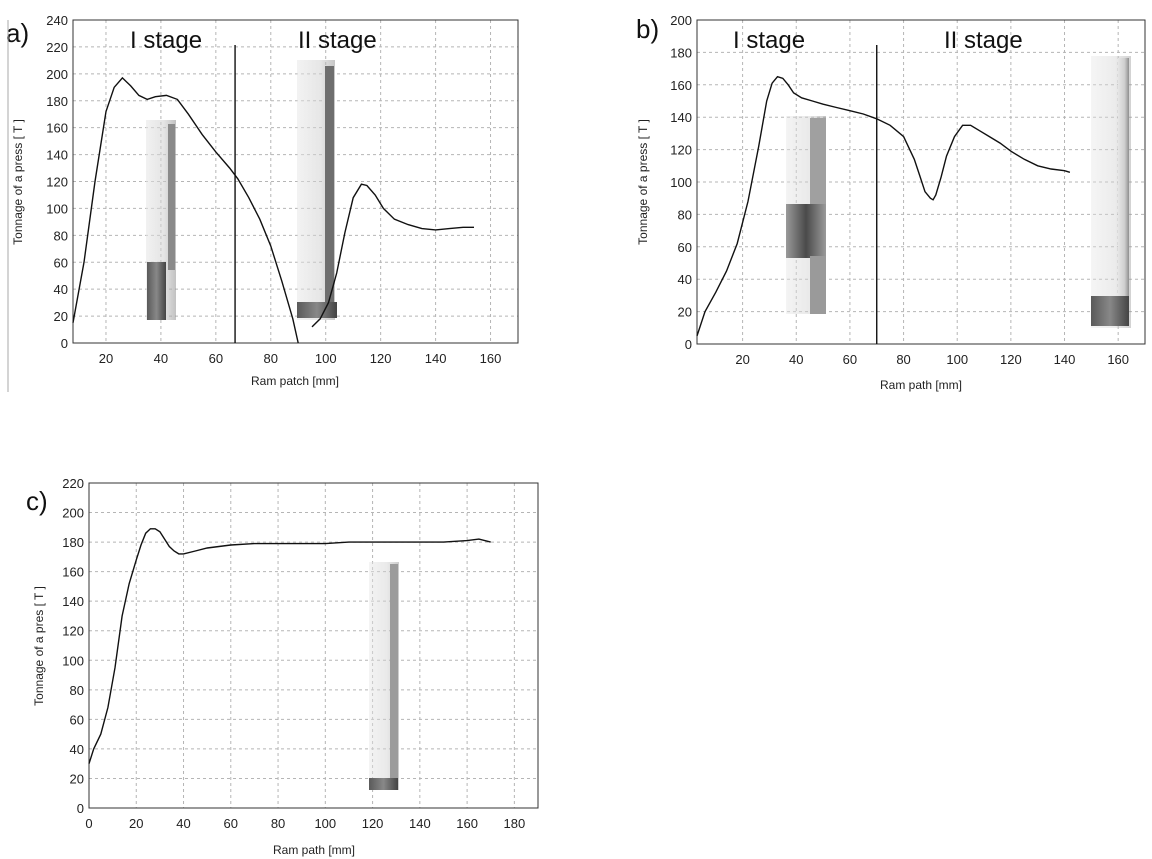 This screenshot has height=859, width=1152. Describe the element at coordinates (57, 74) in the screenshot. I see `y-tick-label-a-10: 200` at that location.